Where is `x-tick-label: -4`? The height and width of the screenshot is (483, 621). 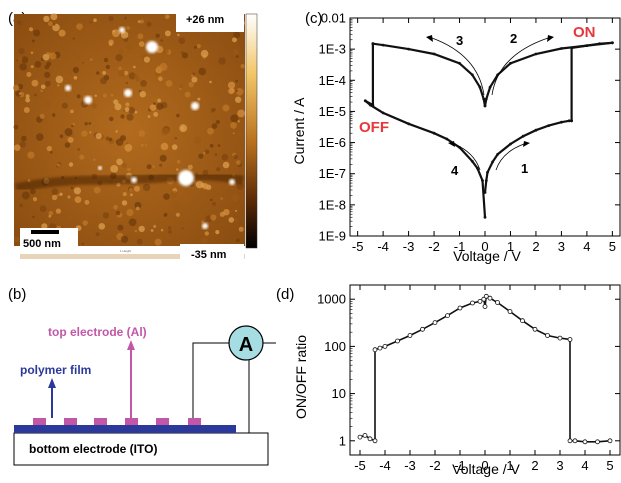
x-tick-label: -4 is located at coordinates (385, 465).